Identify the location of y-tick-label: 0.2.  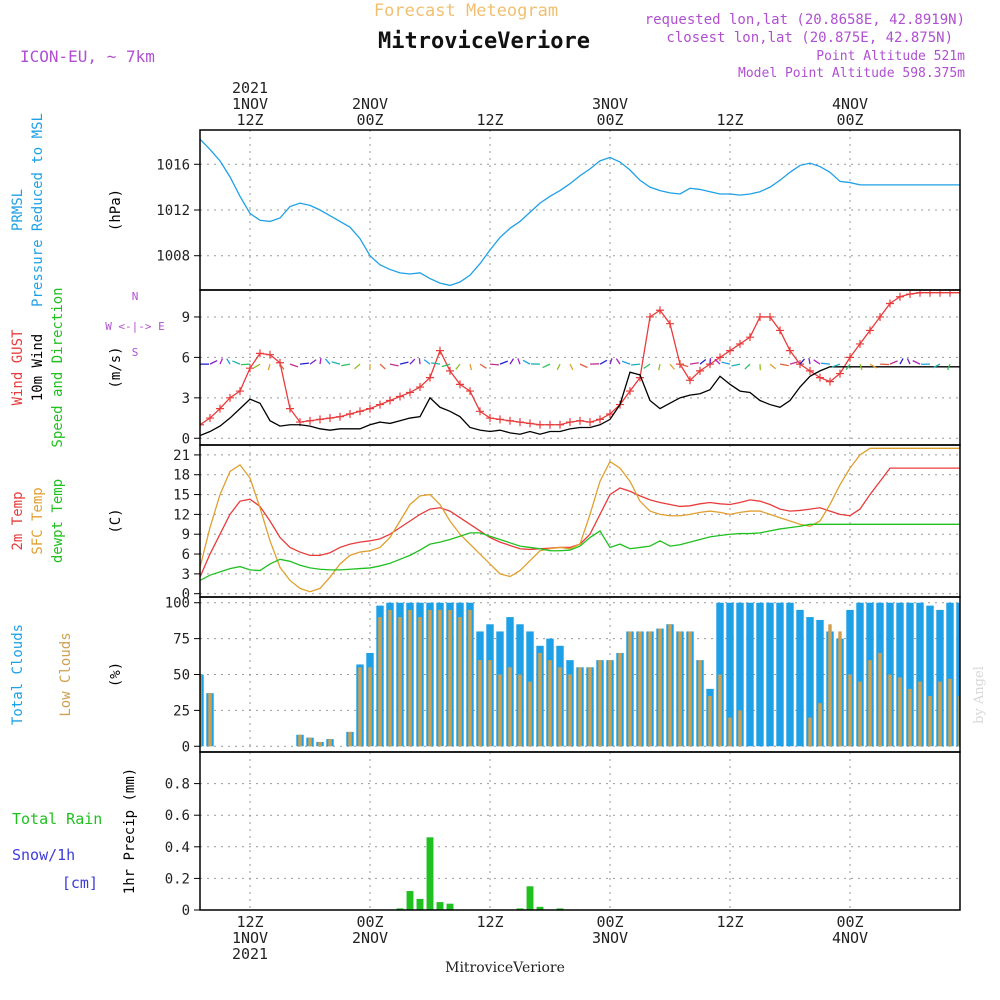
(177, 879).